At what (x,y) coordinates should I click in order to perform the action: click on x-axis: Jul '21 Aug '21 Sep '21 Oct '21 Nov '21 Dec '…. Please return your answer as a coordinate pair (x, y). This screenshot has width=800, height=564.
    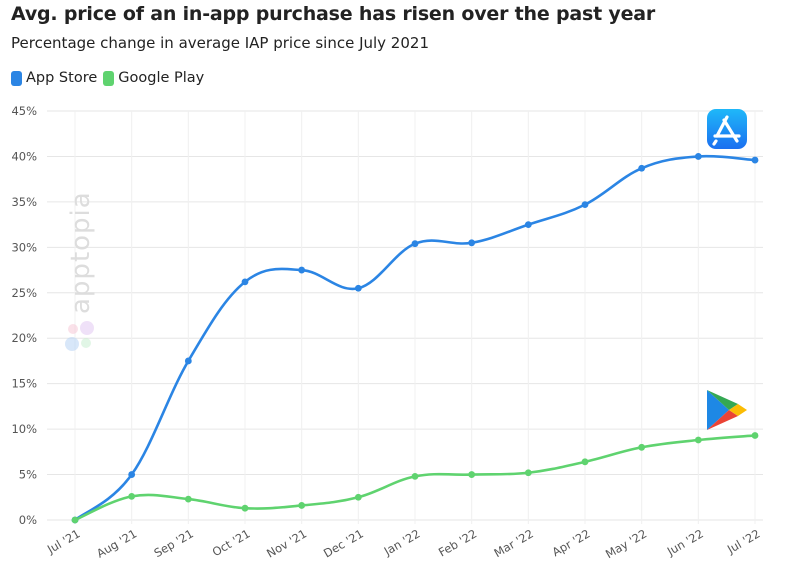
    Looking at the image, I should click on (403, 543).